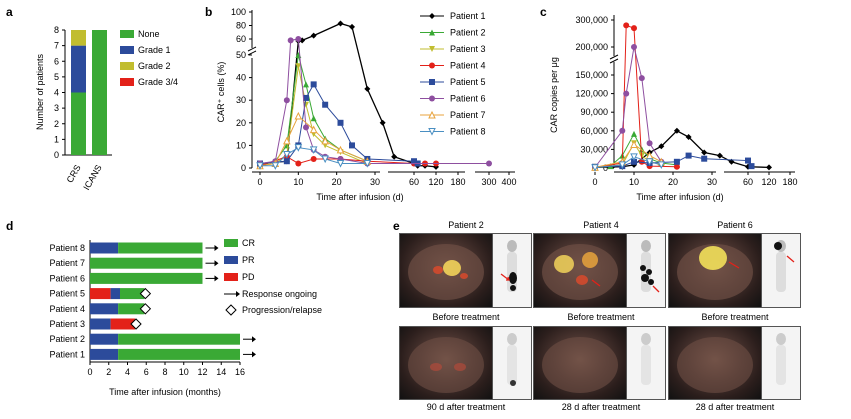  I want to click on panel-b-xlabel: Time after infusion (d), so click(359, 197).